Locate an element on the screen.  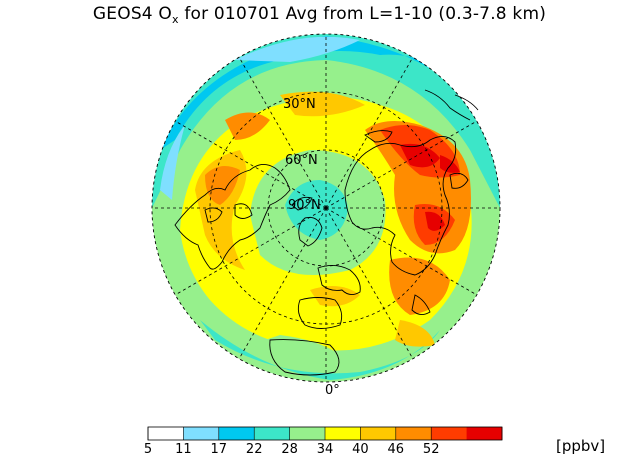
colorbar-tick-label: 5 is located at coordinates (148, 449).